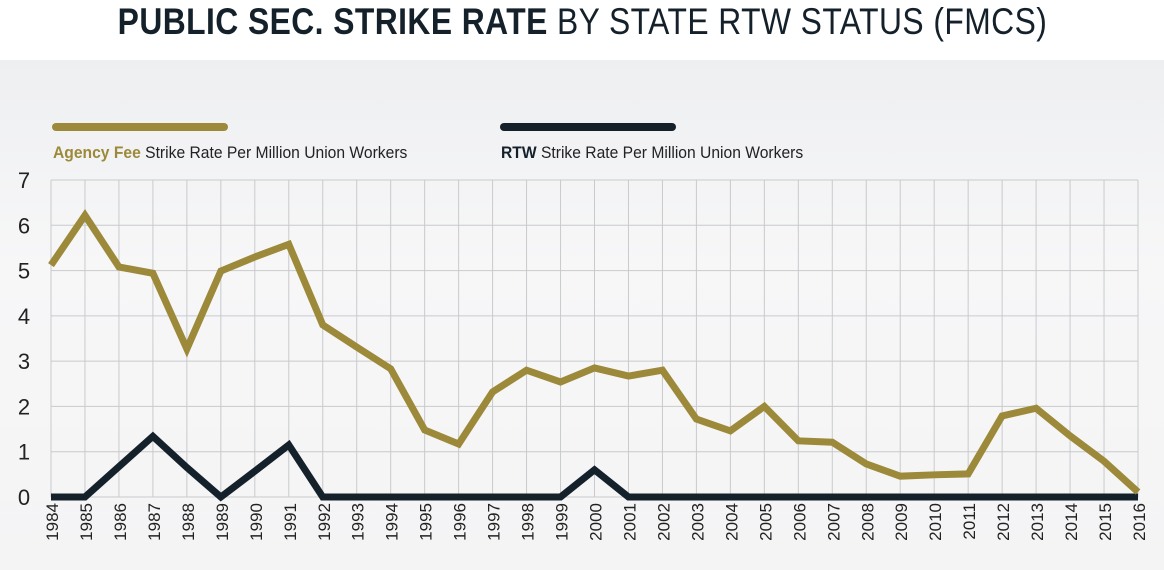 This screenshot has height=570, width=1164. What do you see at coordinates (494, 522) in the screenshot?
I see `x-tick-label: 1997` at bounding box center [494, 522].